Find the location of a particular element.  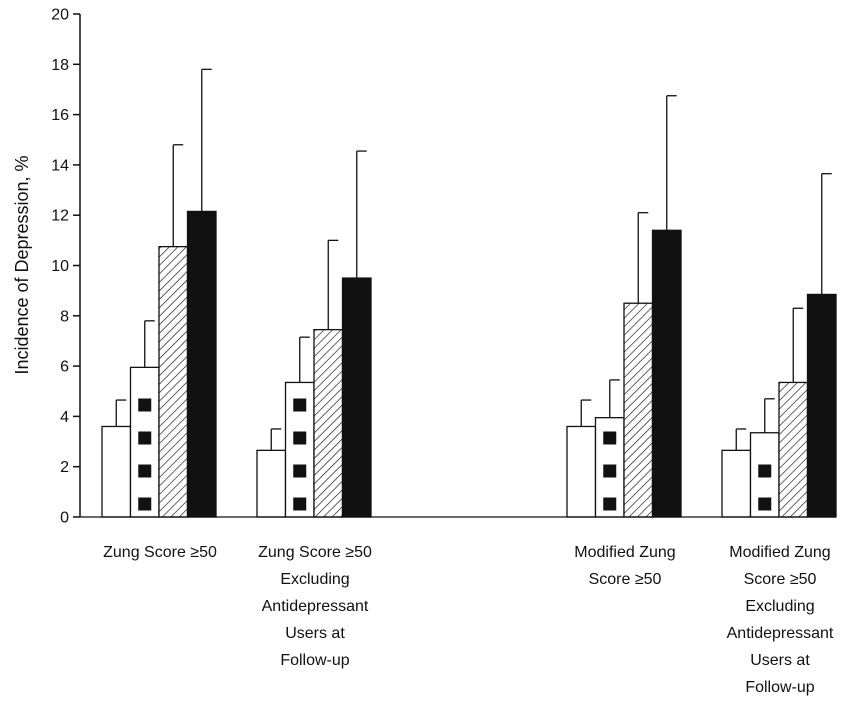

y-tick-label: 6 is located at coordinates (64, 367).